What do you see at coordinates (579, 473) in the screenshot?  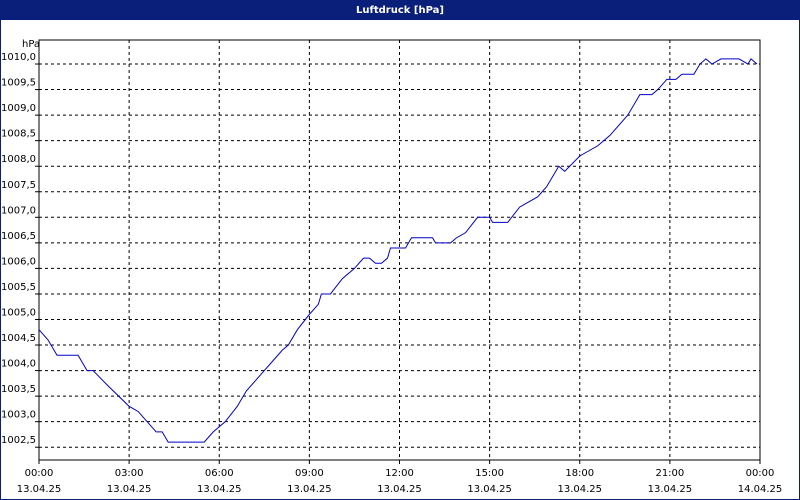 I see `x-tick-label: 18:00` at bounding box center [579, 473].